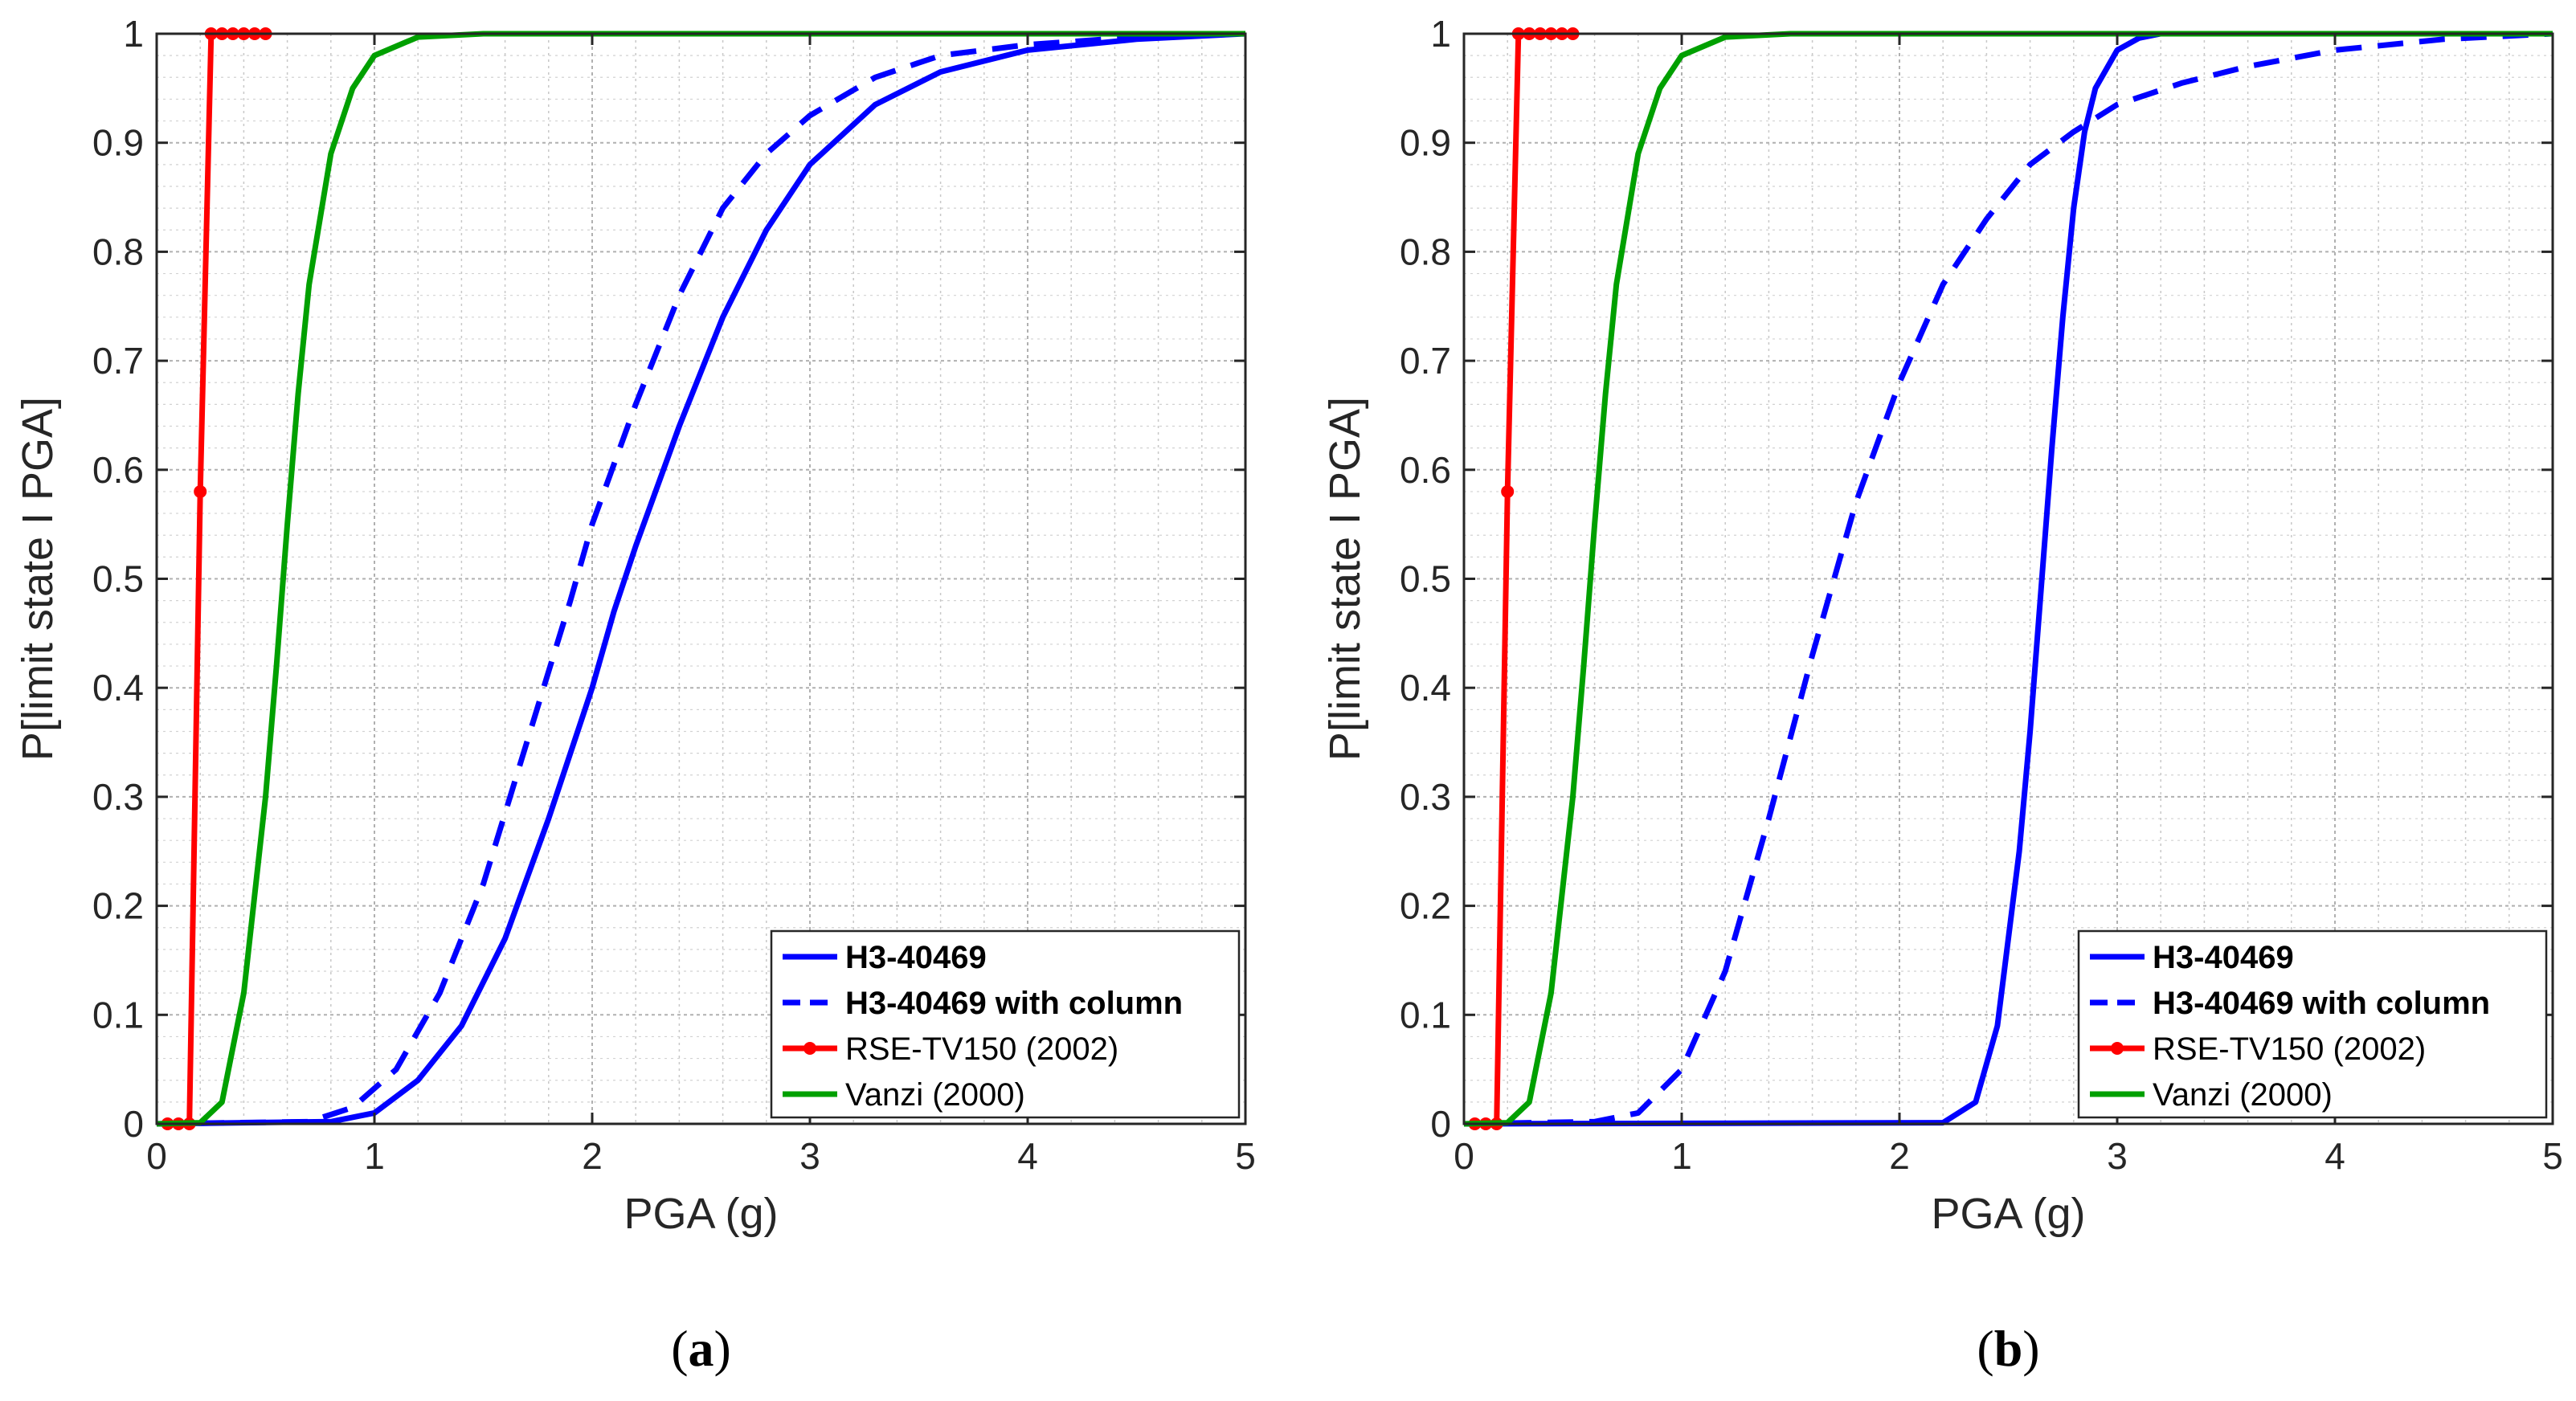  Describe the element at coordinates (701, 1348) in the screenshot. I see `panel-caption: (a)` at that location.